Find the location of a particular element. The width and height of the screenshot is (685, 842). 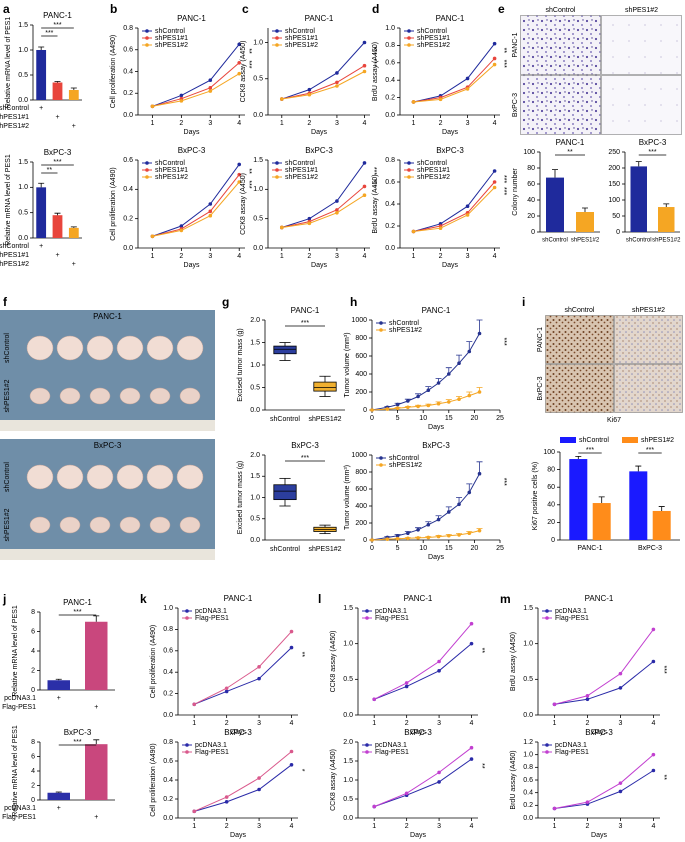

y-tick-label: 0.8 is located at coordinates (390, 45).